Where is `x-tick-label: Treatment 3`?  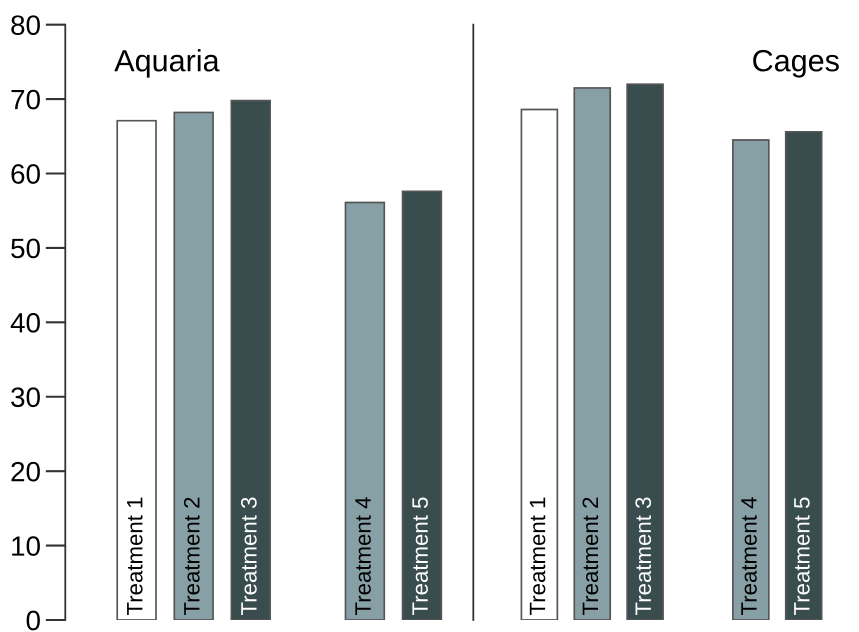 x-tick-label: Treatment 3 is located at coordinates (248, 557).